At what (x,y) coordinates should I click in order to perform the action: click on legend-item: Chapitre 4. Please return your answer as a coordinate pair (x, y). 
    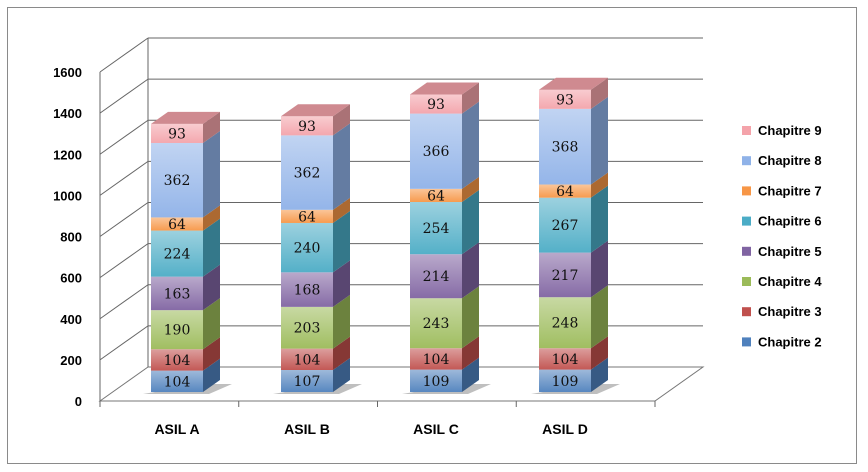
    Looking at the image, I should click on (782, 281).